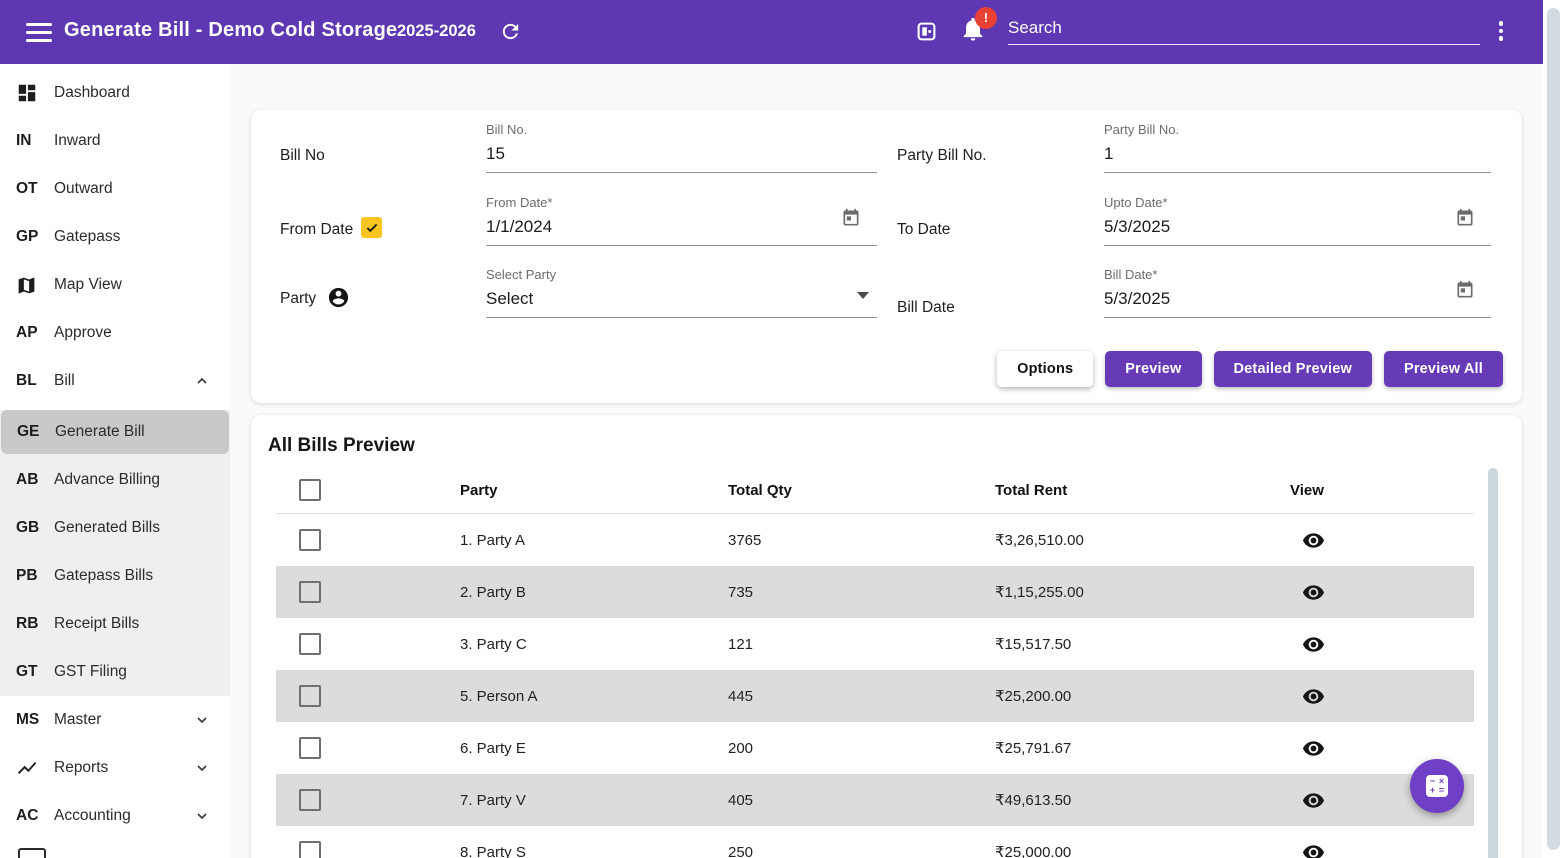 The height and width of the screenshot is (858, 1563). Describe the element at coordinates (1501, 32) in the screenshot. I see `more-options-icon` at that location.